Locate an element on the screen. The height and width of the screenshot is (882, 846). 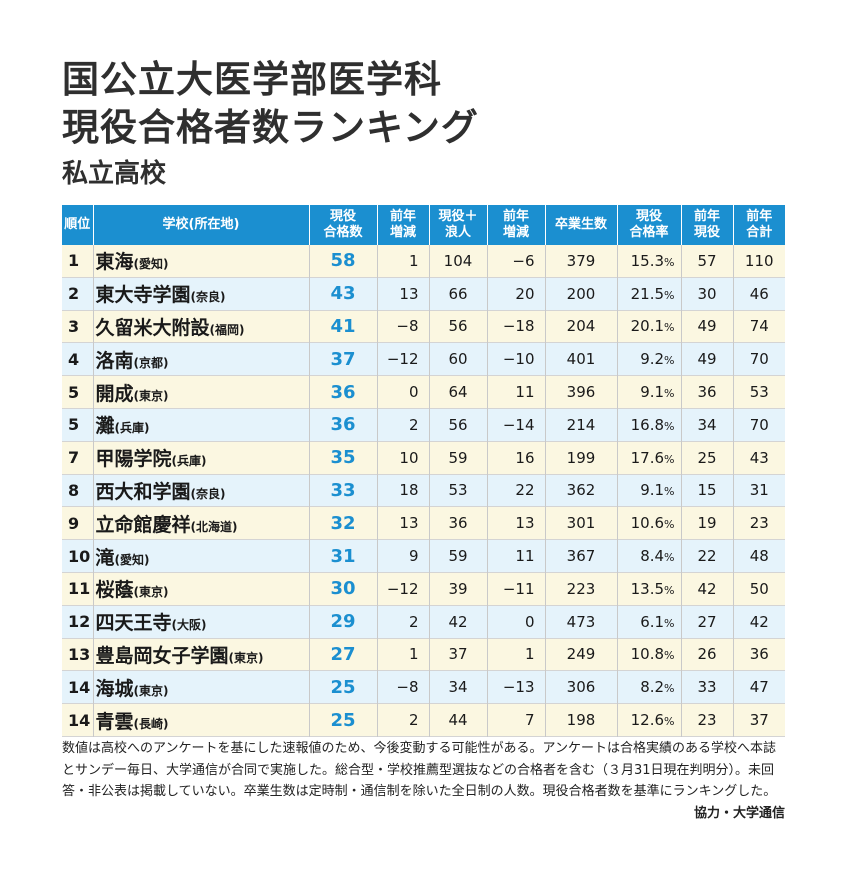
current-passes-cell: 32 is located at coordinates (342, 523).